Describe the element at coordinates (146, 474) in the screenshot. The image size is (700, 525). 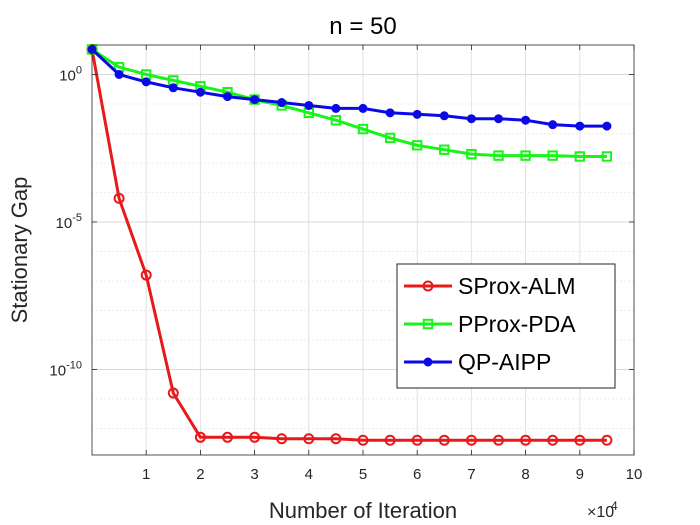
I see `x-tick-label: 1` at that location.